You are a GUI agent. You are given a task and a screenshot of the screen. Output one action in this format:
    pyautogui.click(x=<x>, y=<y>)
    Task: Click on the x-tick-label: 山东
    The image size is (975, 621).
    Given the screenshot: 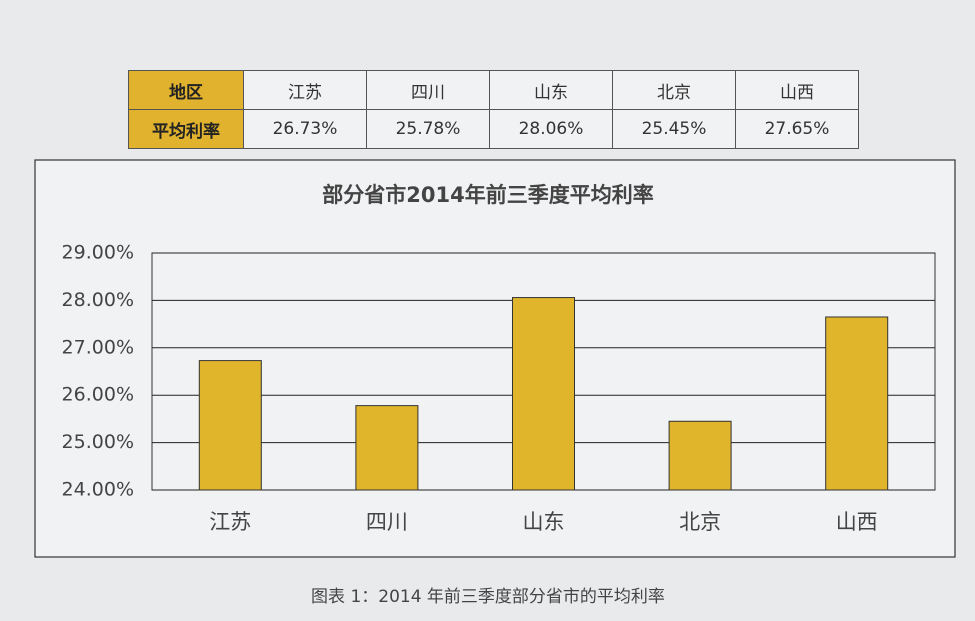 What is the action you would take?
    pyautogui.click(x=544, y=522)
    